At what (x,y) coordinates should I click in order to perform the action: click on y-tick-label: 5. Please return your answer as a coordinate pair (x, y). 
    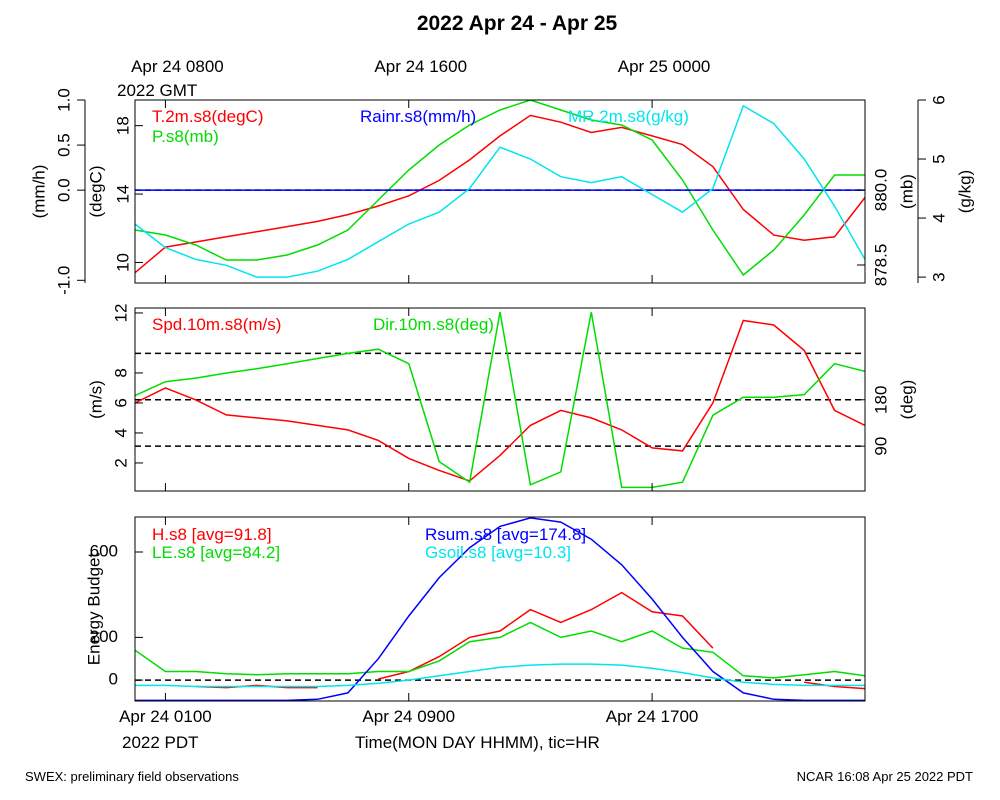
    Looking at the image, I should click on (938, 158).